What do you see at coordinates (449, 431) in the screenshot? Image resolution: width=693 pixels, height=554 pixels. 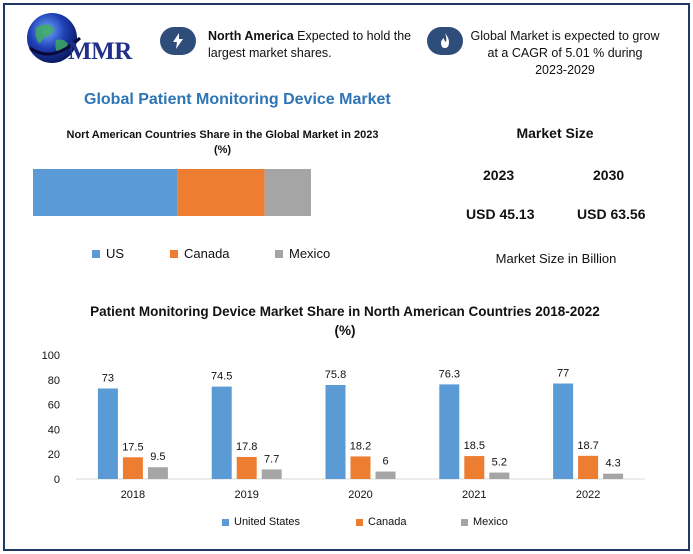 I see `bar-2021-united-states` at bounding box center [449, 431].